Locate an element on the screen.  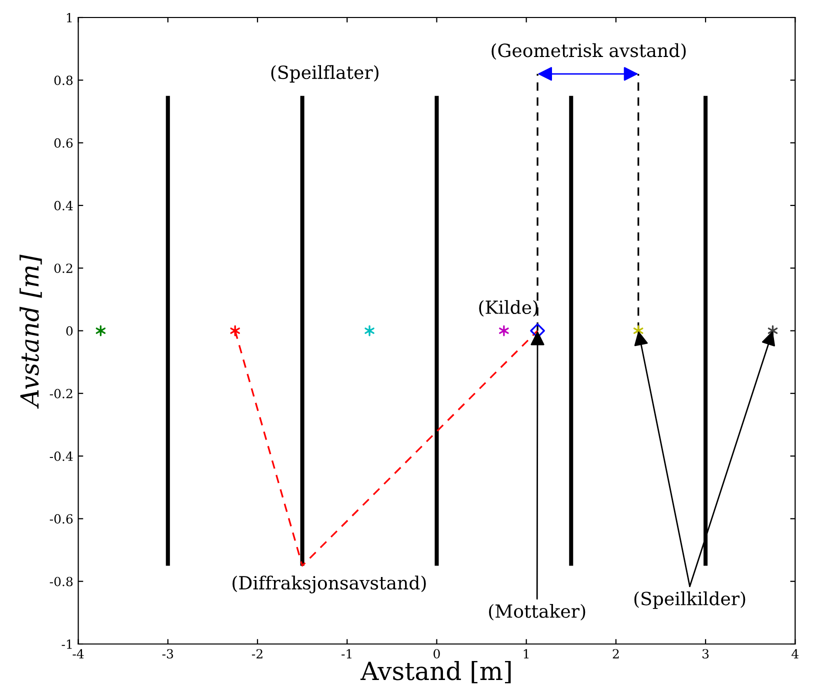
x-tick-label: -2 is located at coordinates (257, 653).